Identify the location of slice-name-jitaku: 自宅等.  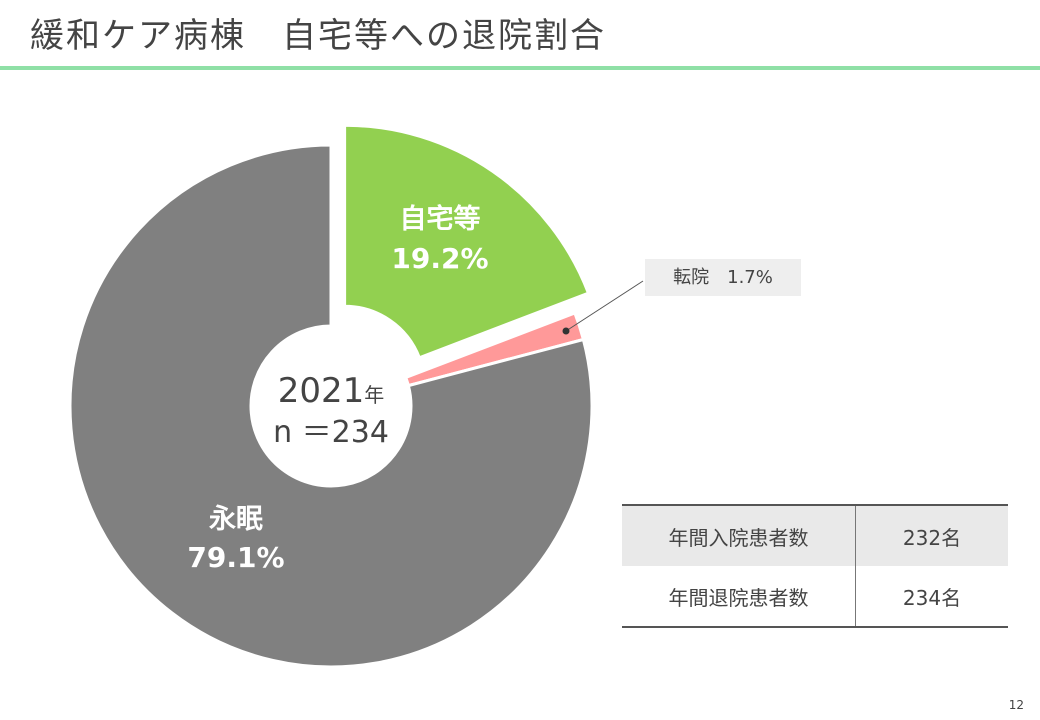
(440, 219).